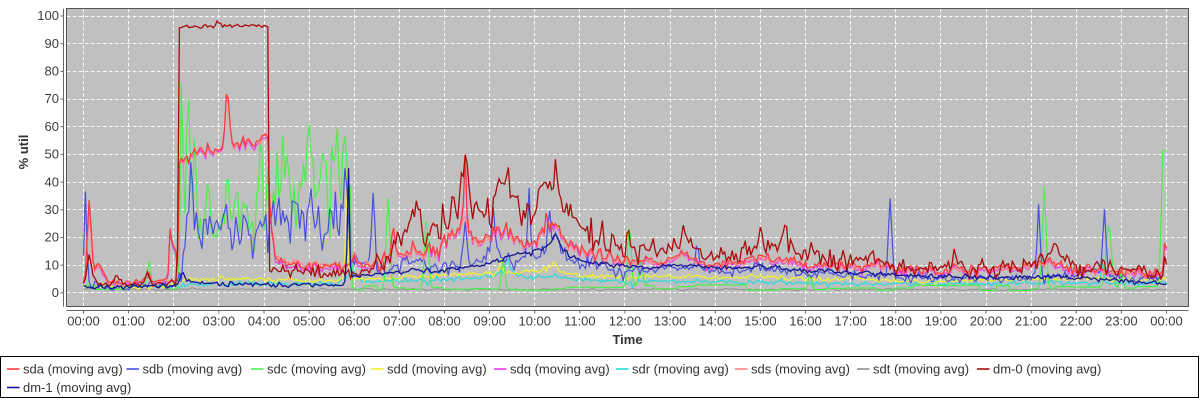 The width and height of the screenshot is (1200, 400). Describe the element at coordinates (52, 43) in the screenshot. I see `svg-text: 90` at that location.